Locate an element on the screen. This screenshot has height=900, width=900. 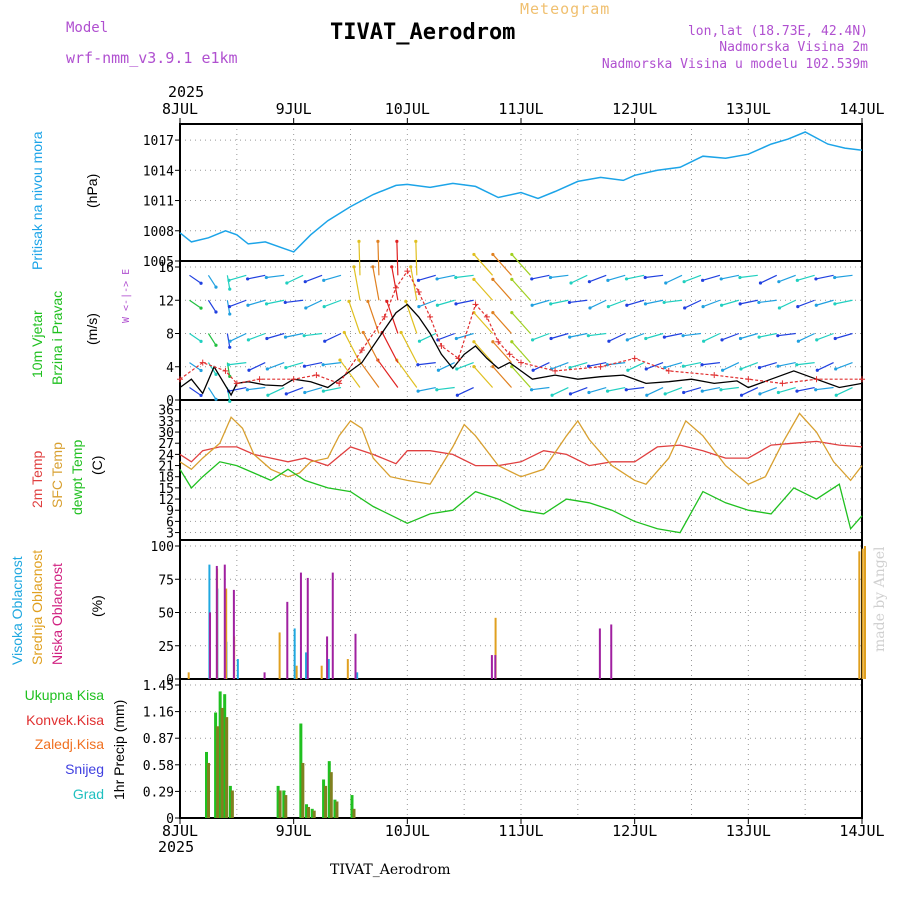
pressure-title: Pritisak na nivou mora is located at coordinates (37, 200).